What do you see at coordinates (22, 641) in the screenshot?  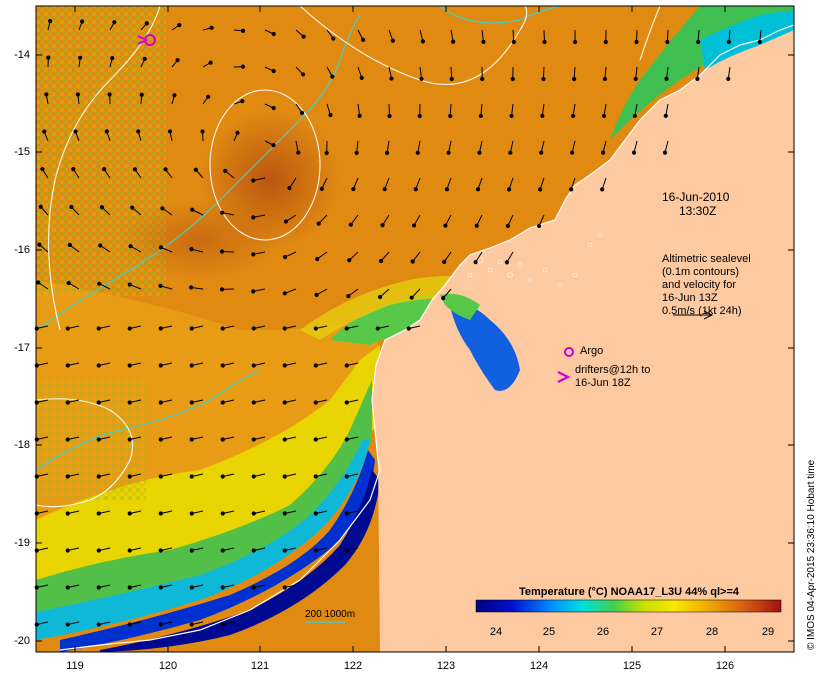 I see `y-tick-label: -20` at bounding box center [22, 641].